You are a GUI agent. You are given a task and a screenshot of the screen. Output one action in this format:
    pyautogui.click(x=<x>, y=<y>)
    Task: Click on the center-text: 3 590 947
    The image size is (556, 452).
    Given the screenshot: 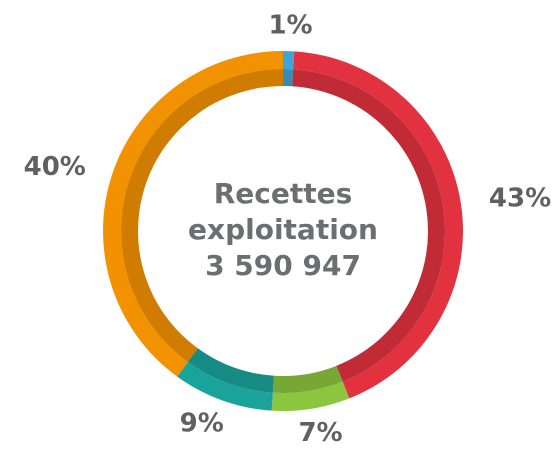 What is the action you would take?
    pyautogui.click(x=283, y=265)
    